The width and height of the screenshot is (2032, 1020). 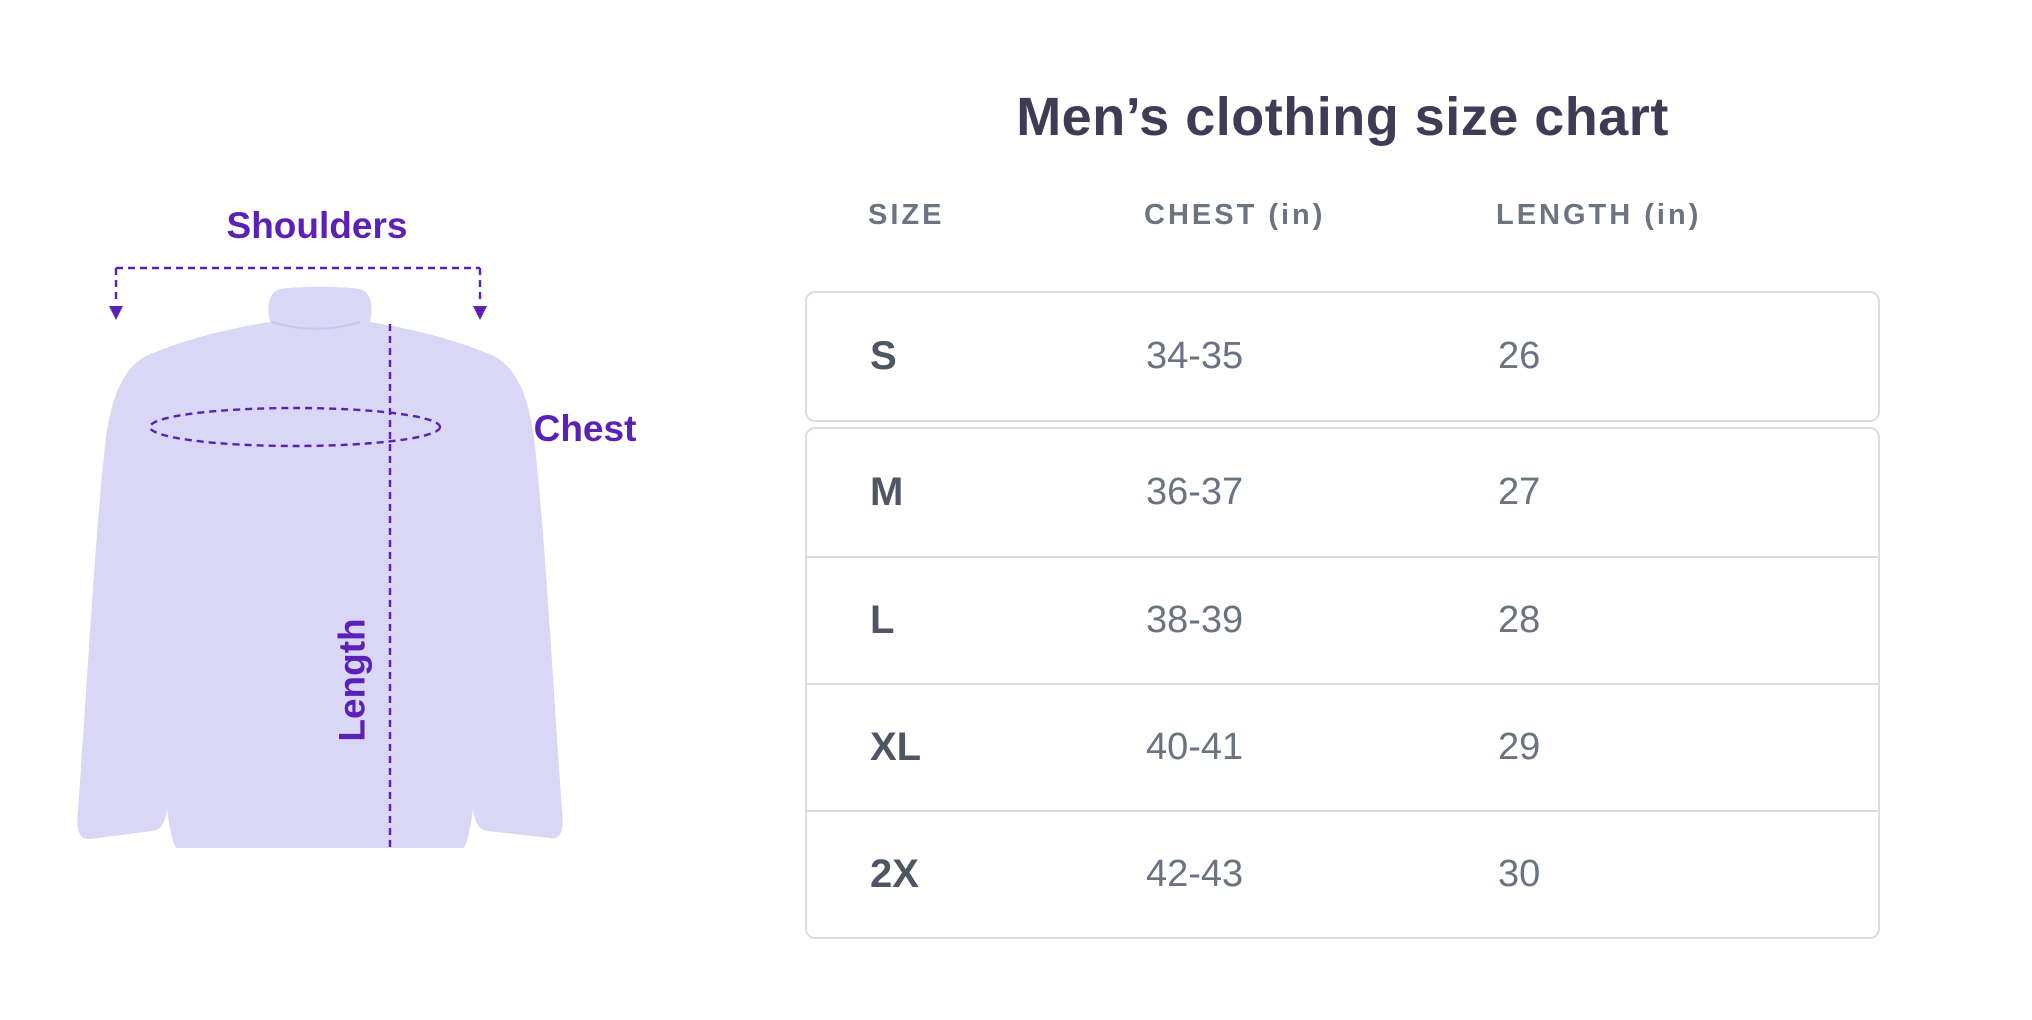 What do you see at coordinates (320, 567) in the screenshot?
I see `shirt-illustration` at bounding box center [320, 567].